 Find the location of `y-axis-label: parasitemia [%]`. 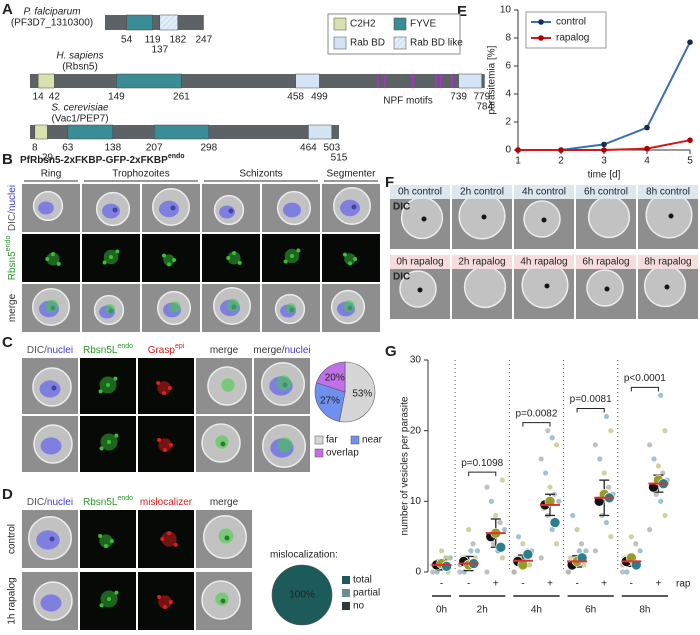

y-axis-label: parasitemia [%] is located at coordinates (492, 79).